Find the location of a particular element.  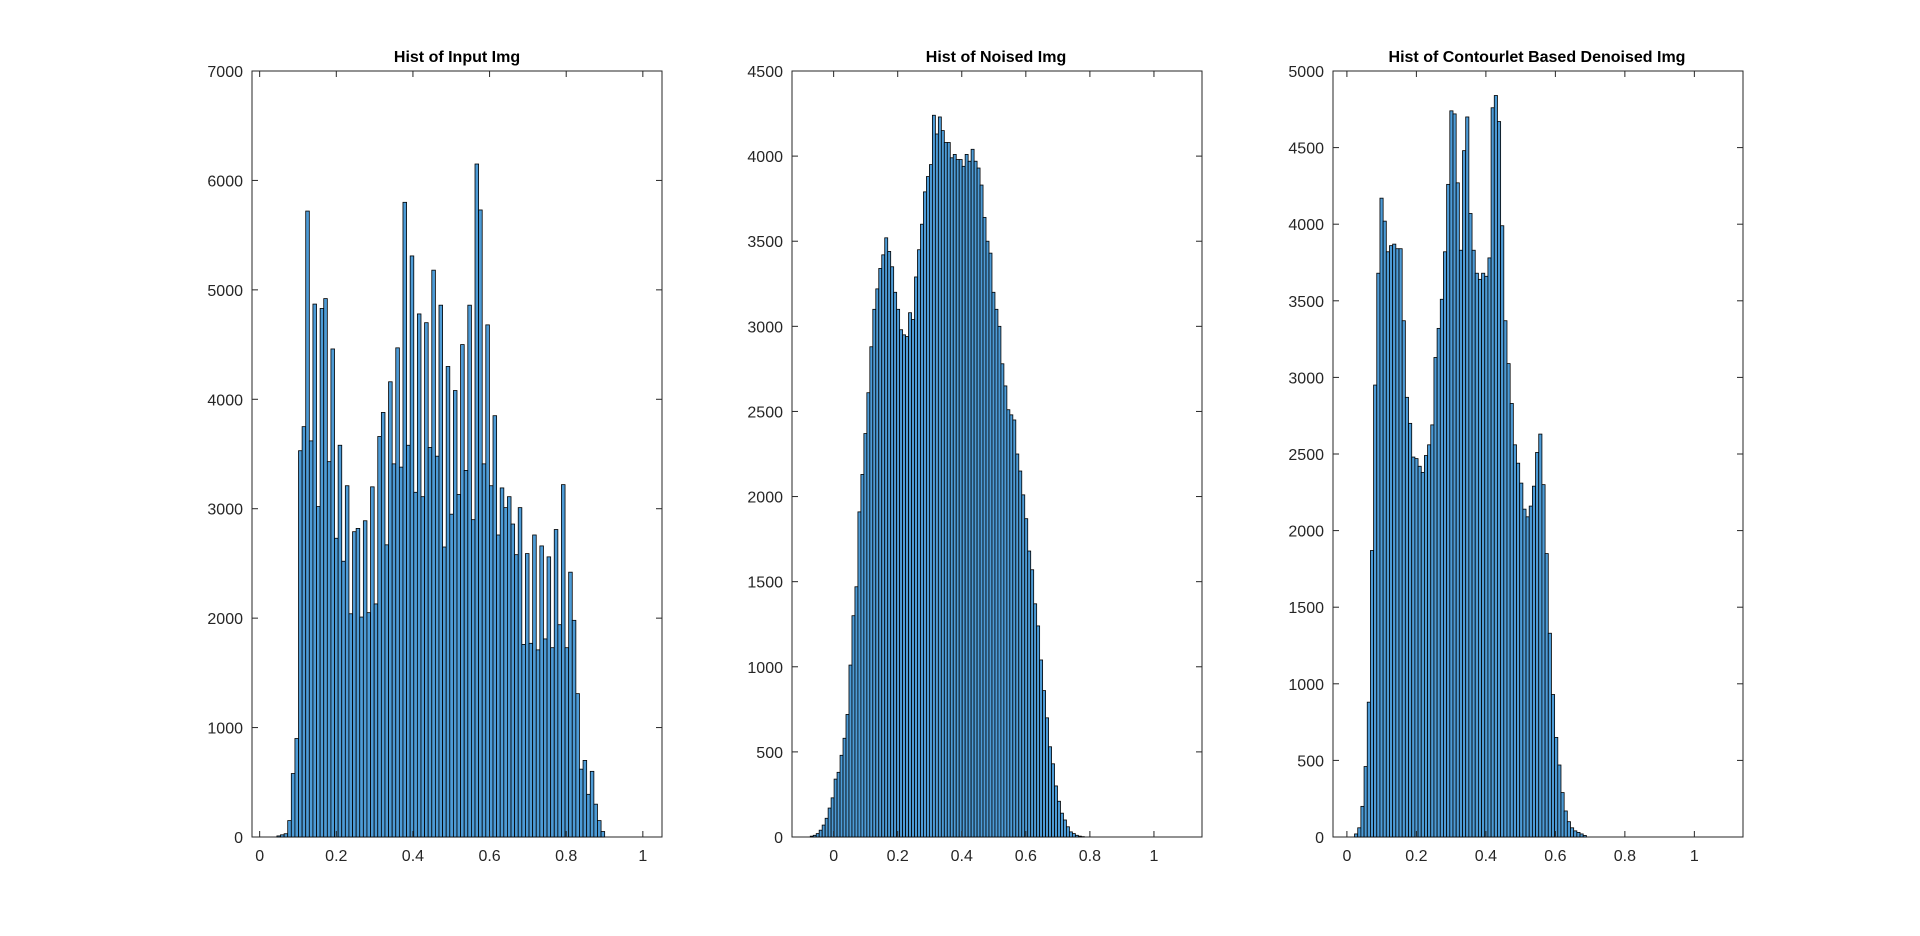

y-tick-label: 4000 is located at coordinates (1306, 225).